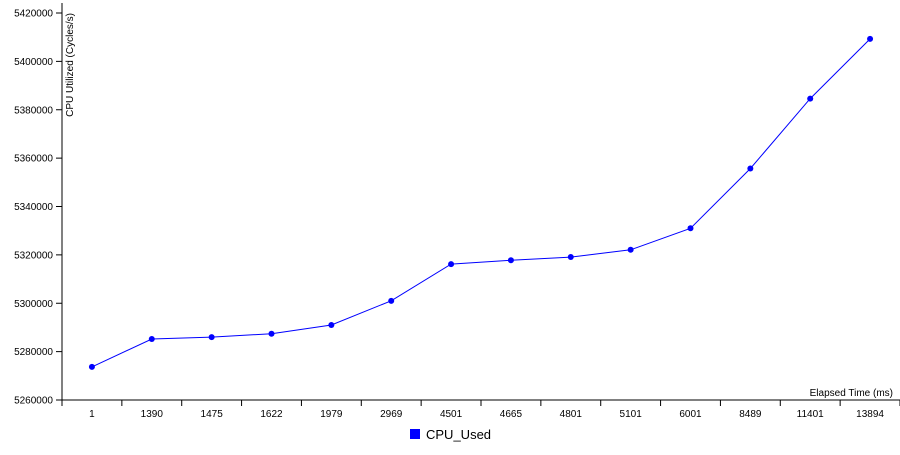 The image size is (900, 455). What do you see at coordinates (511, 414) in the screenshot?
I see `x-tick-label: 4665` at bounding box center [511, 414].